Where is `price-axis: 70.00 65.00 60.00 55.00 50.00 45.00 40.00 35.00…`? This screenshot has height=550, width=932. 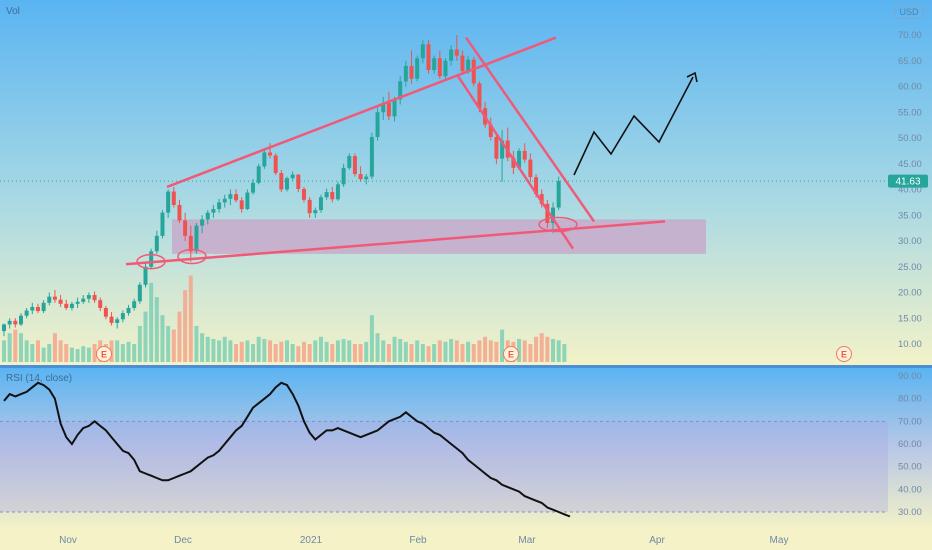 price-axis: 70.00 65.00 60.00 55.00 50.00 45.00 40.00 35.00… is located at coordinates (910, 190).